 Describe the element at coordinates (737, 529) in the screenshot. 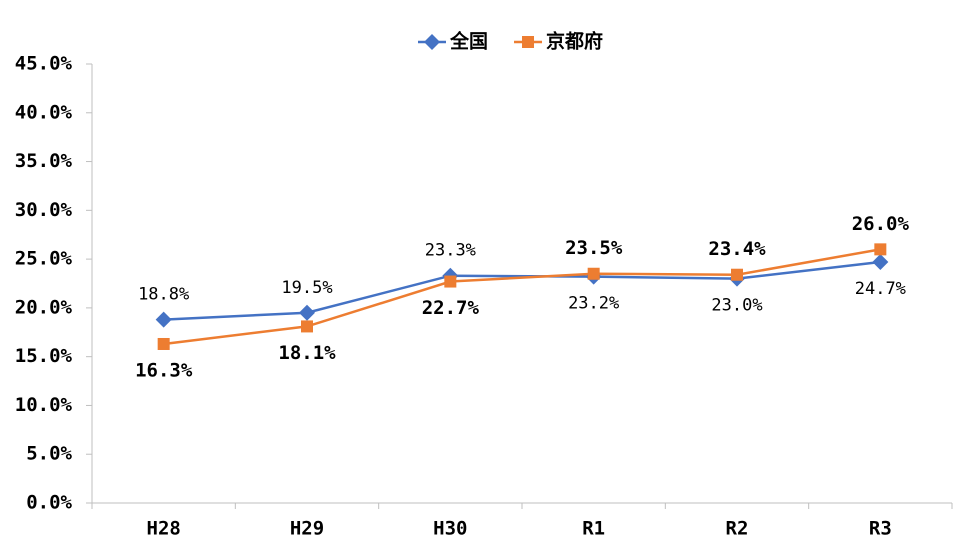

I see `x-tick-label: R2` at that location.